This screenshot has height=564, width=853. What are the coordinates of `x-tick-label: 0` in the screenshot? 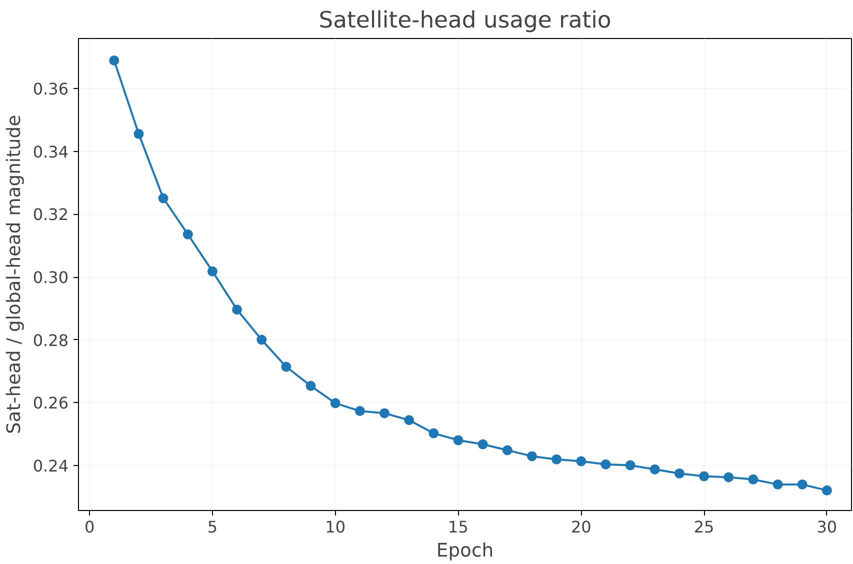 It's located at (89, 527).